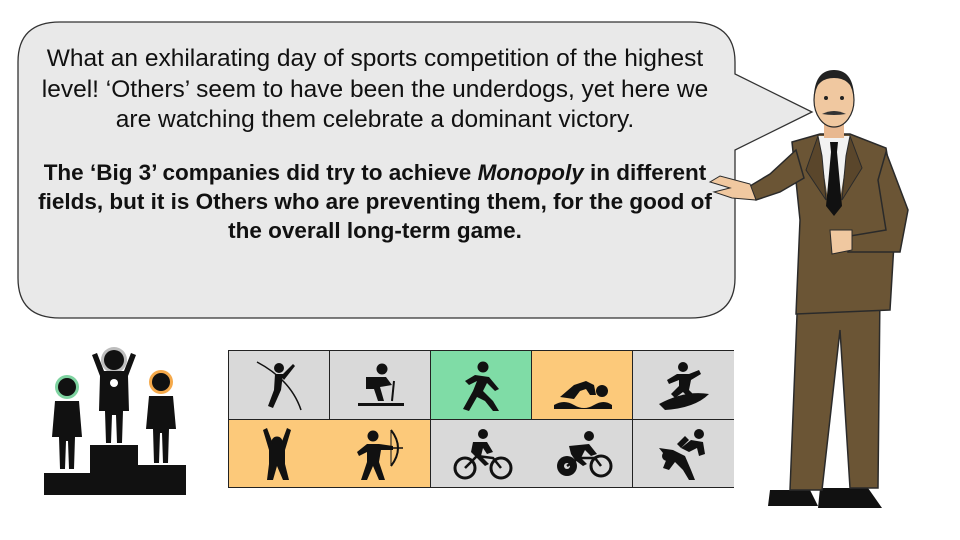 This screenshot has height=540, width=960. Describe the element at coordinates (834, 113) in the screenshot. I see `moustache` at that location.